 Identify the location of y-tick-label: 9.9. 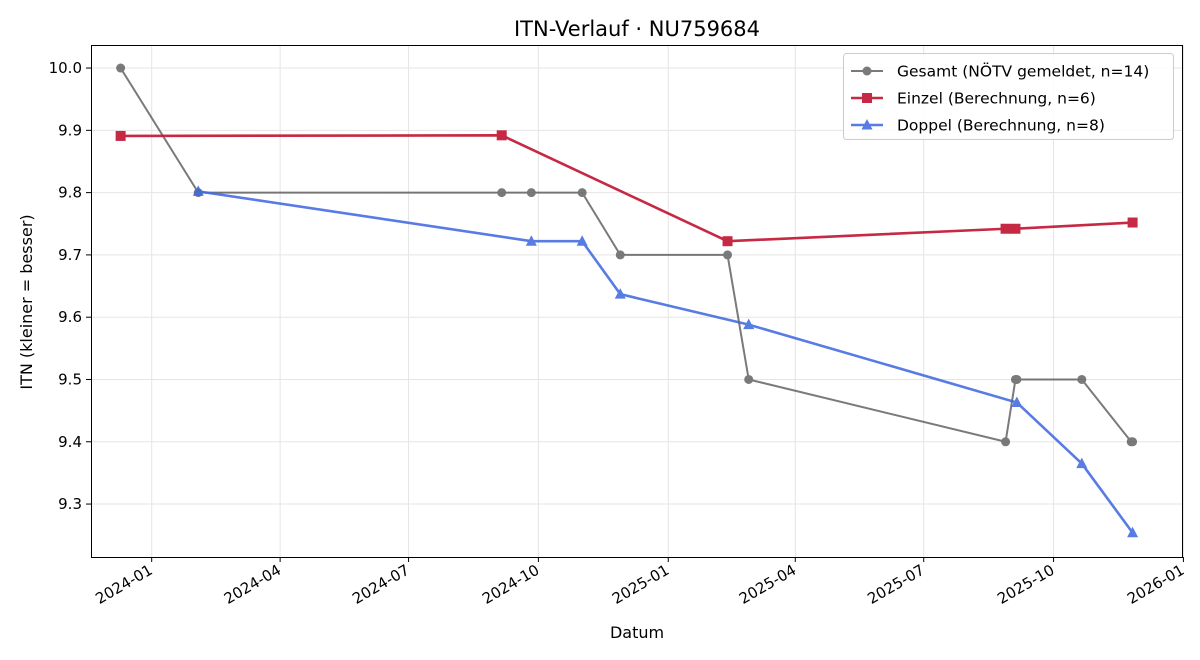
(70, 130).